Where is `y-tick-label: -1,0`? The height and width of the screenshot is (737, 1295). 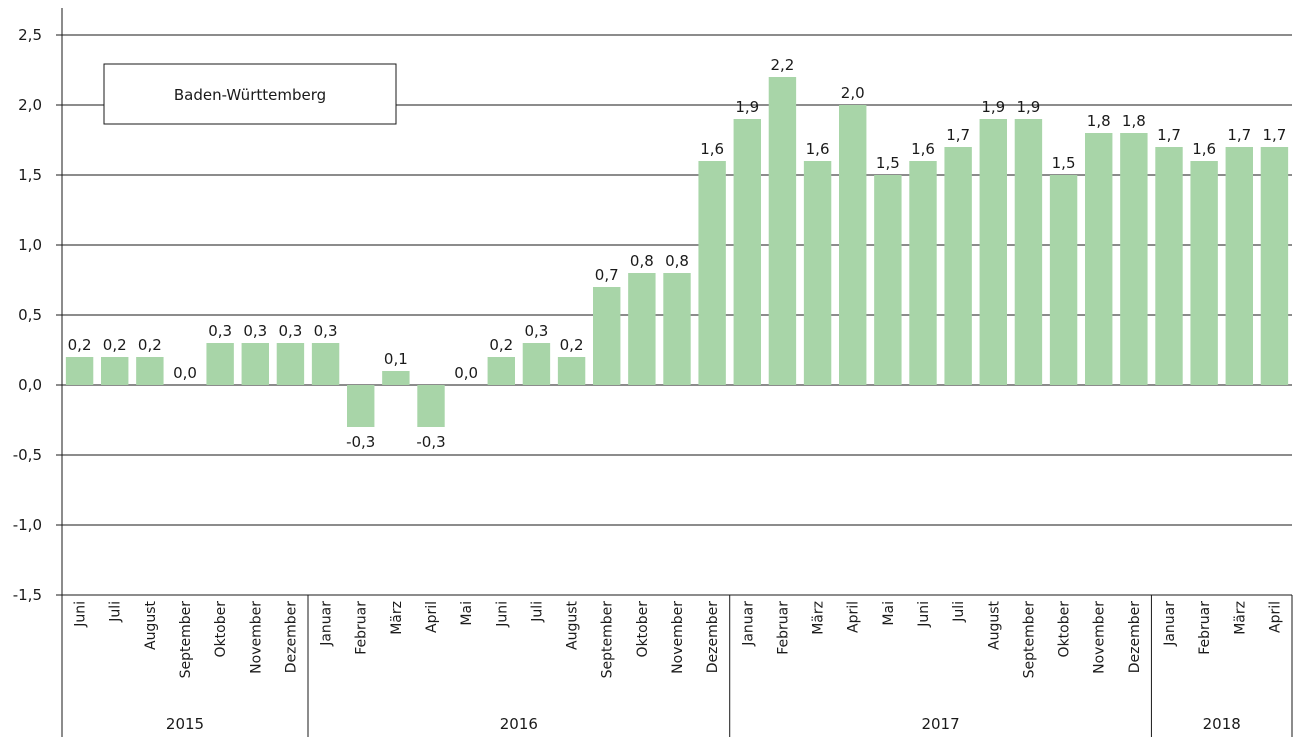
y-tick-label: -1,0 is located at coordinates (27, 525).